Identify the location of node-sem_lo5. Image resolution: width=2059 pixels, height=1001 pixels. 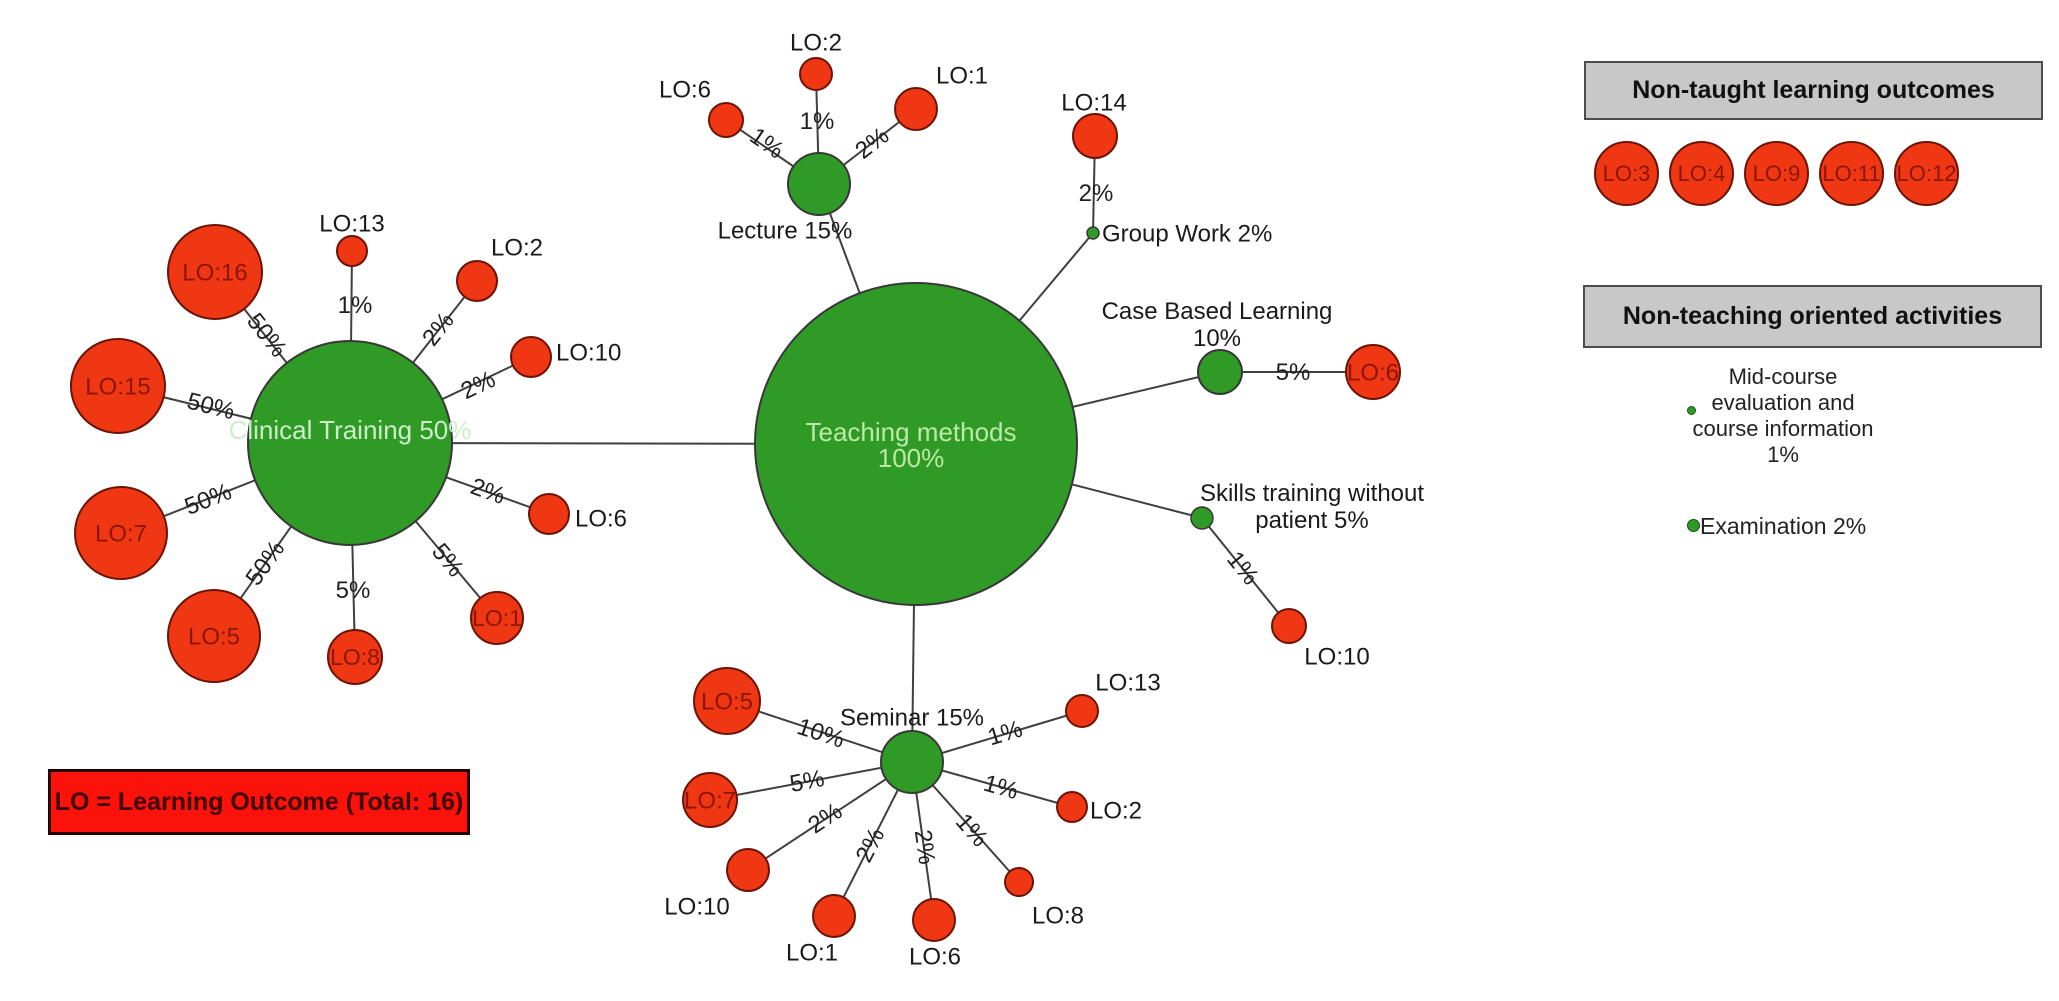
(727, 701).